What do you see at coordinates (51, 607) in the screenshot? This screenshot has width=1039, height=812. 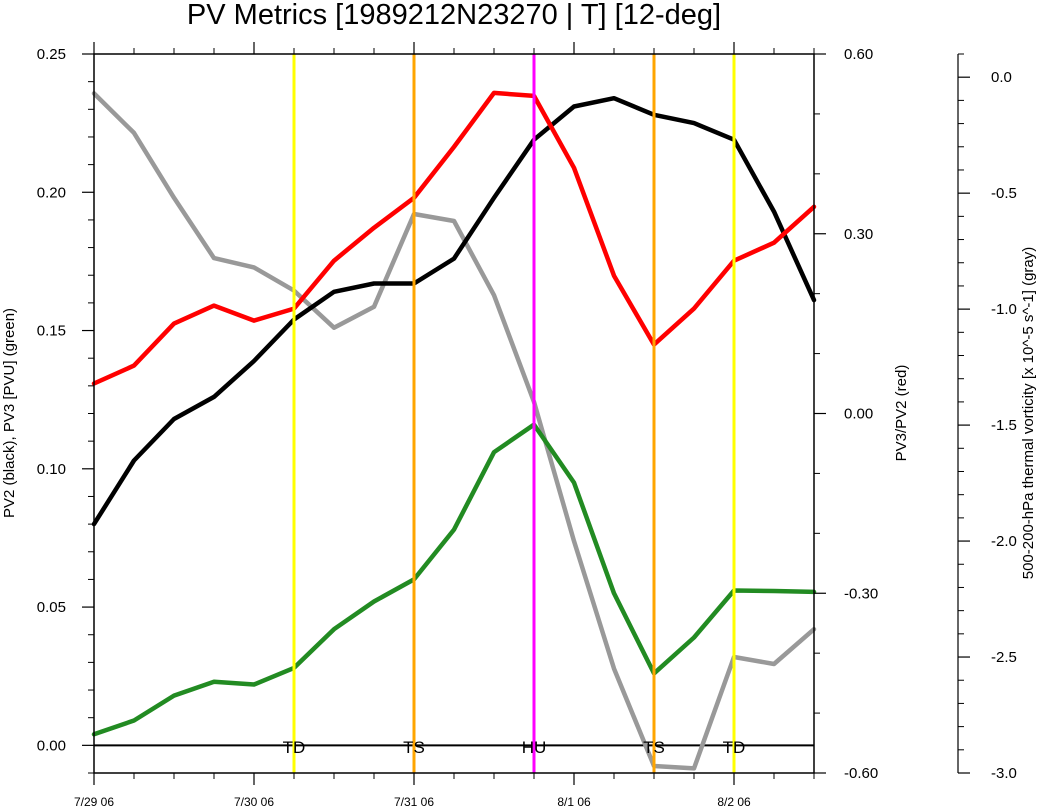 I see `y-left-tick-label-1: 0.05` at bounding box center [51, 607].